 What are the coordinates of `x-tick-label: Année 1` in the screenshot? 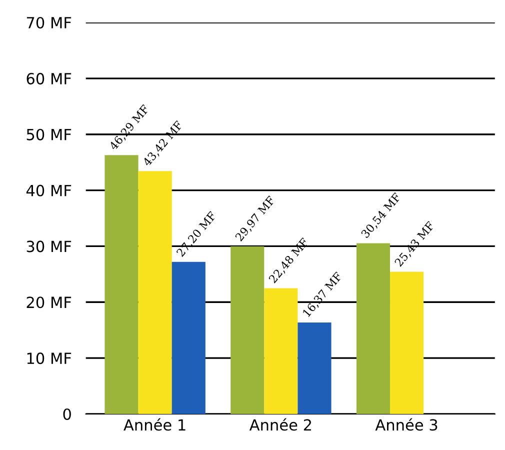 It's located at (155, 424).